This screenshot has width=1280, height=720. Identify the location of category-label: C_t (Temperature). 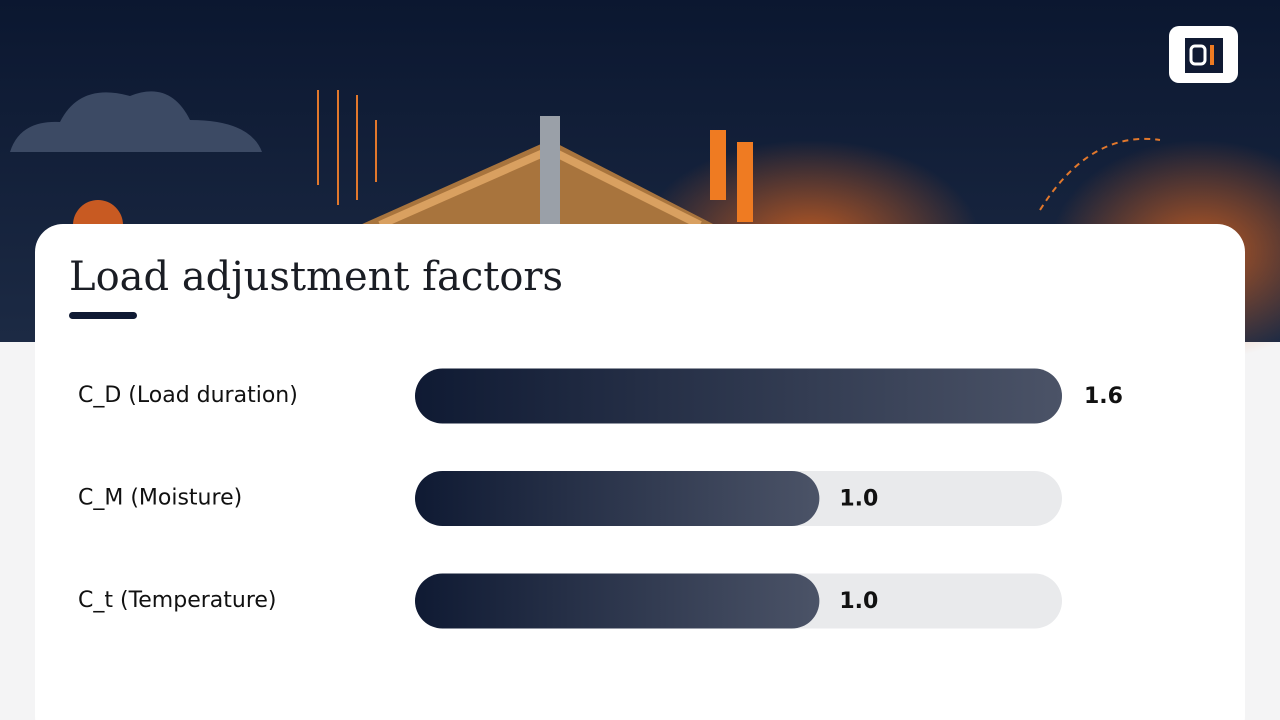
(177, 600).